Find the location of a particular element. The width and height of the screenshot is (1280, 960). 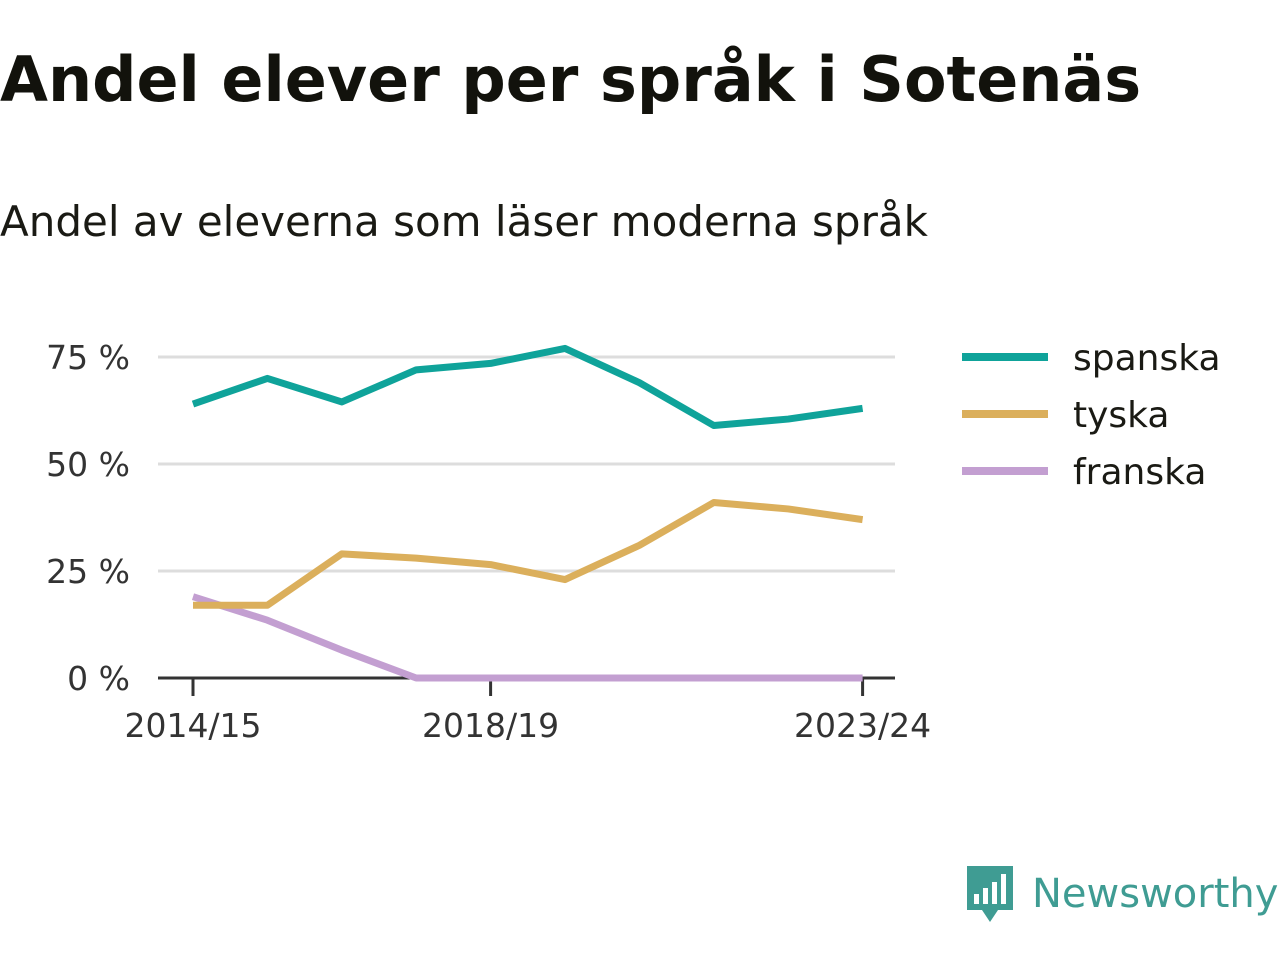

series-line-tyska is located at coordinates (528, 554).